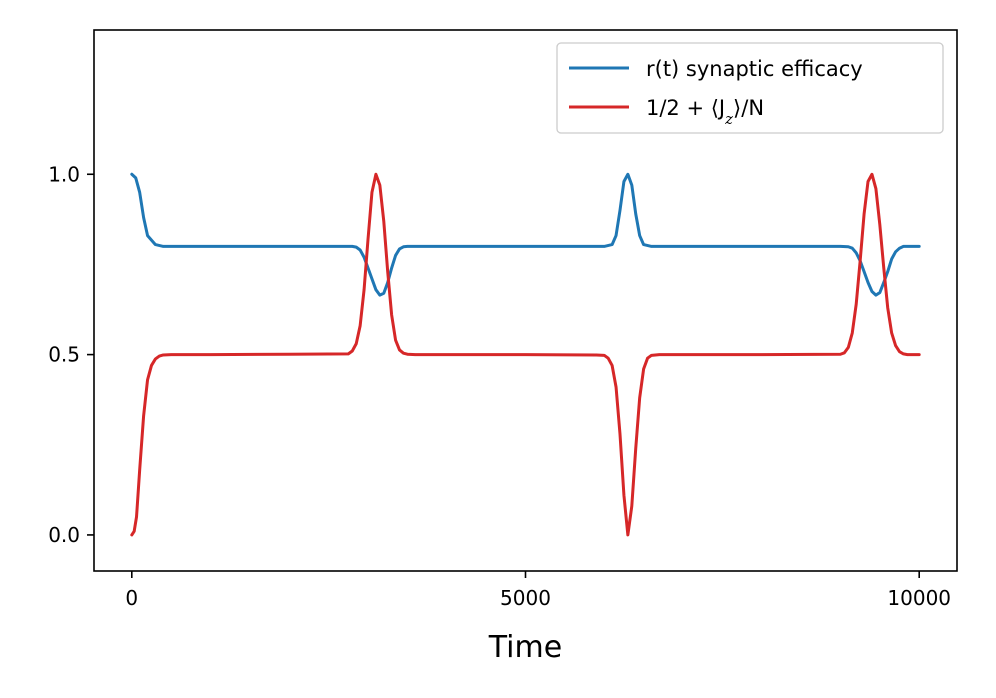  Describe the element at coordinates (64, 535) in the screenshot. I see `y-tick-label: 0.0` at that location.